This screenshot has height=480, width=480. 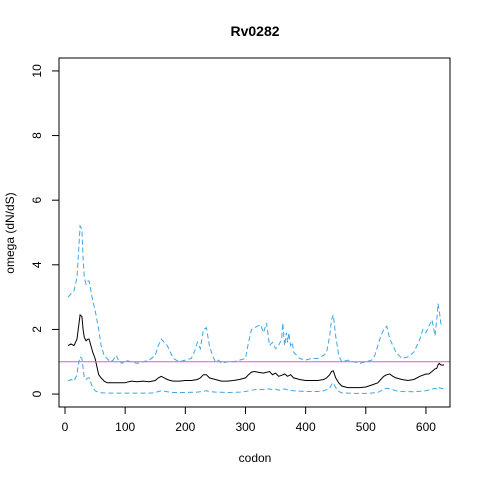 I want to click on x-tick-label: 600, so click(x=426, y=427).